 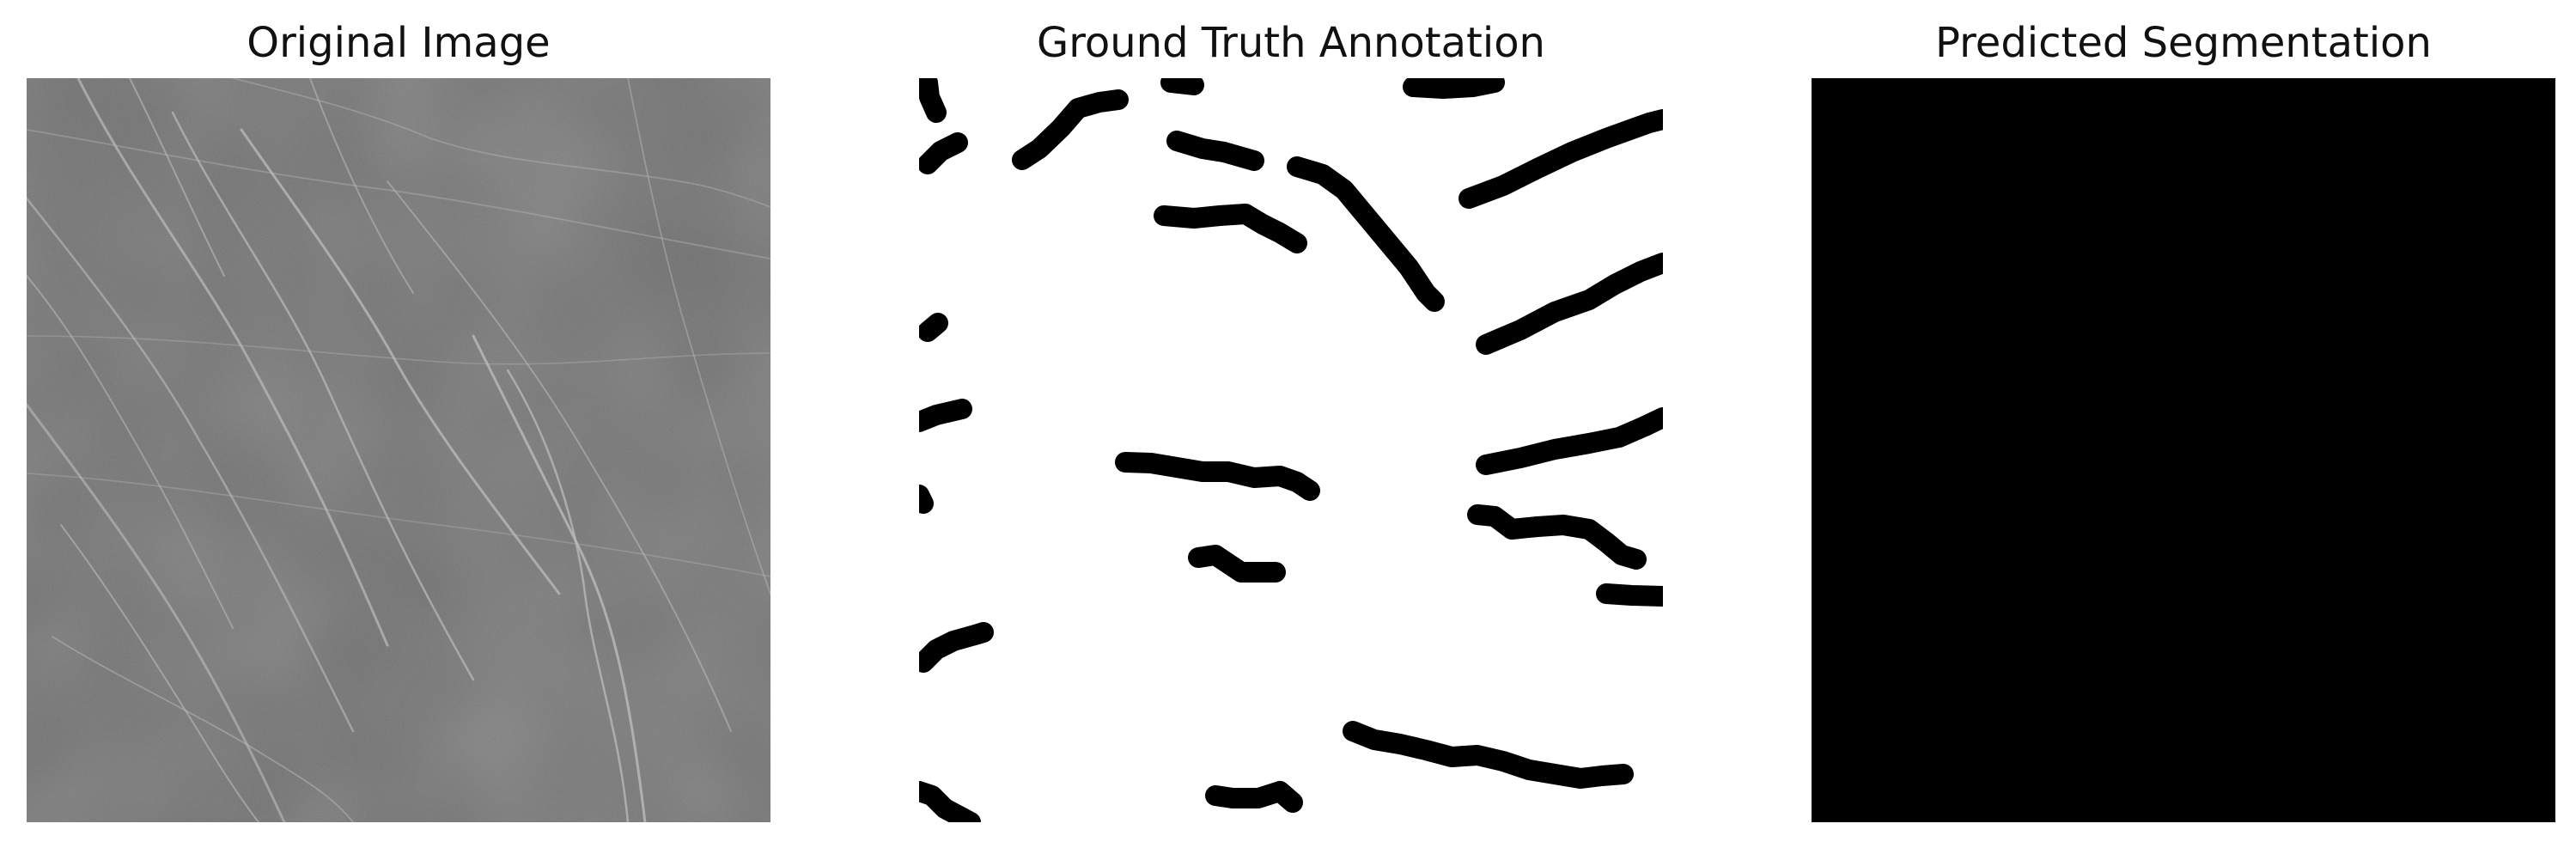 What do you see at coordinates (399, 43) in the screenshot?
I see `original-image-title: Original Image` at bounding box center [399, 43].